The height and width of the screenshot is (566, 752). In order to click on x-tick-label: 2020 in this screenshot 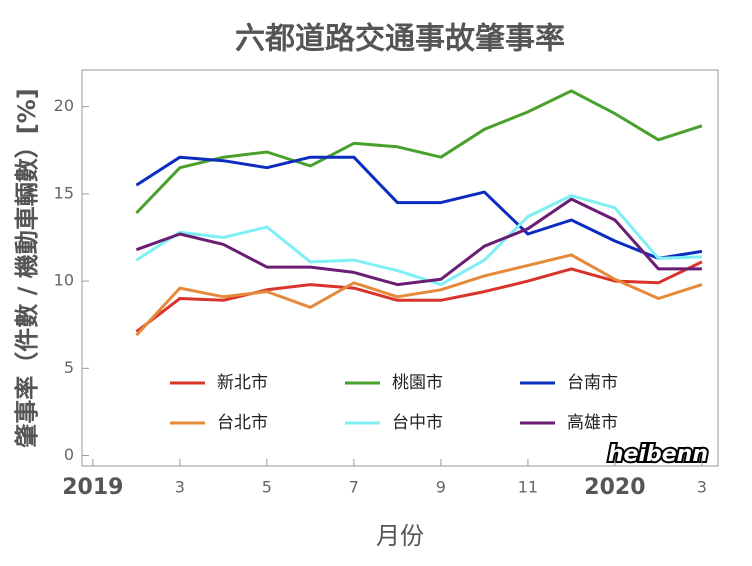, I will do `click(614, 487)`.